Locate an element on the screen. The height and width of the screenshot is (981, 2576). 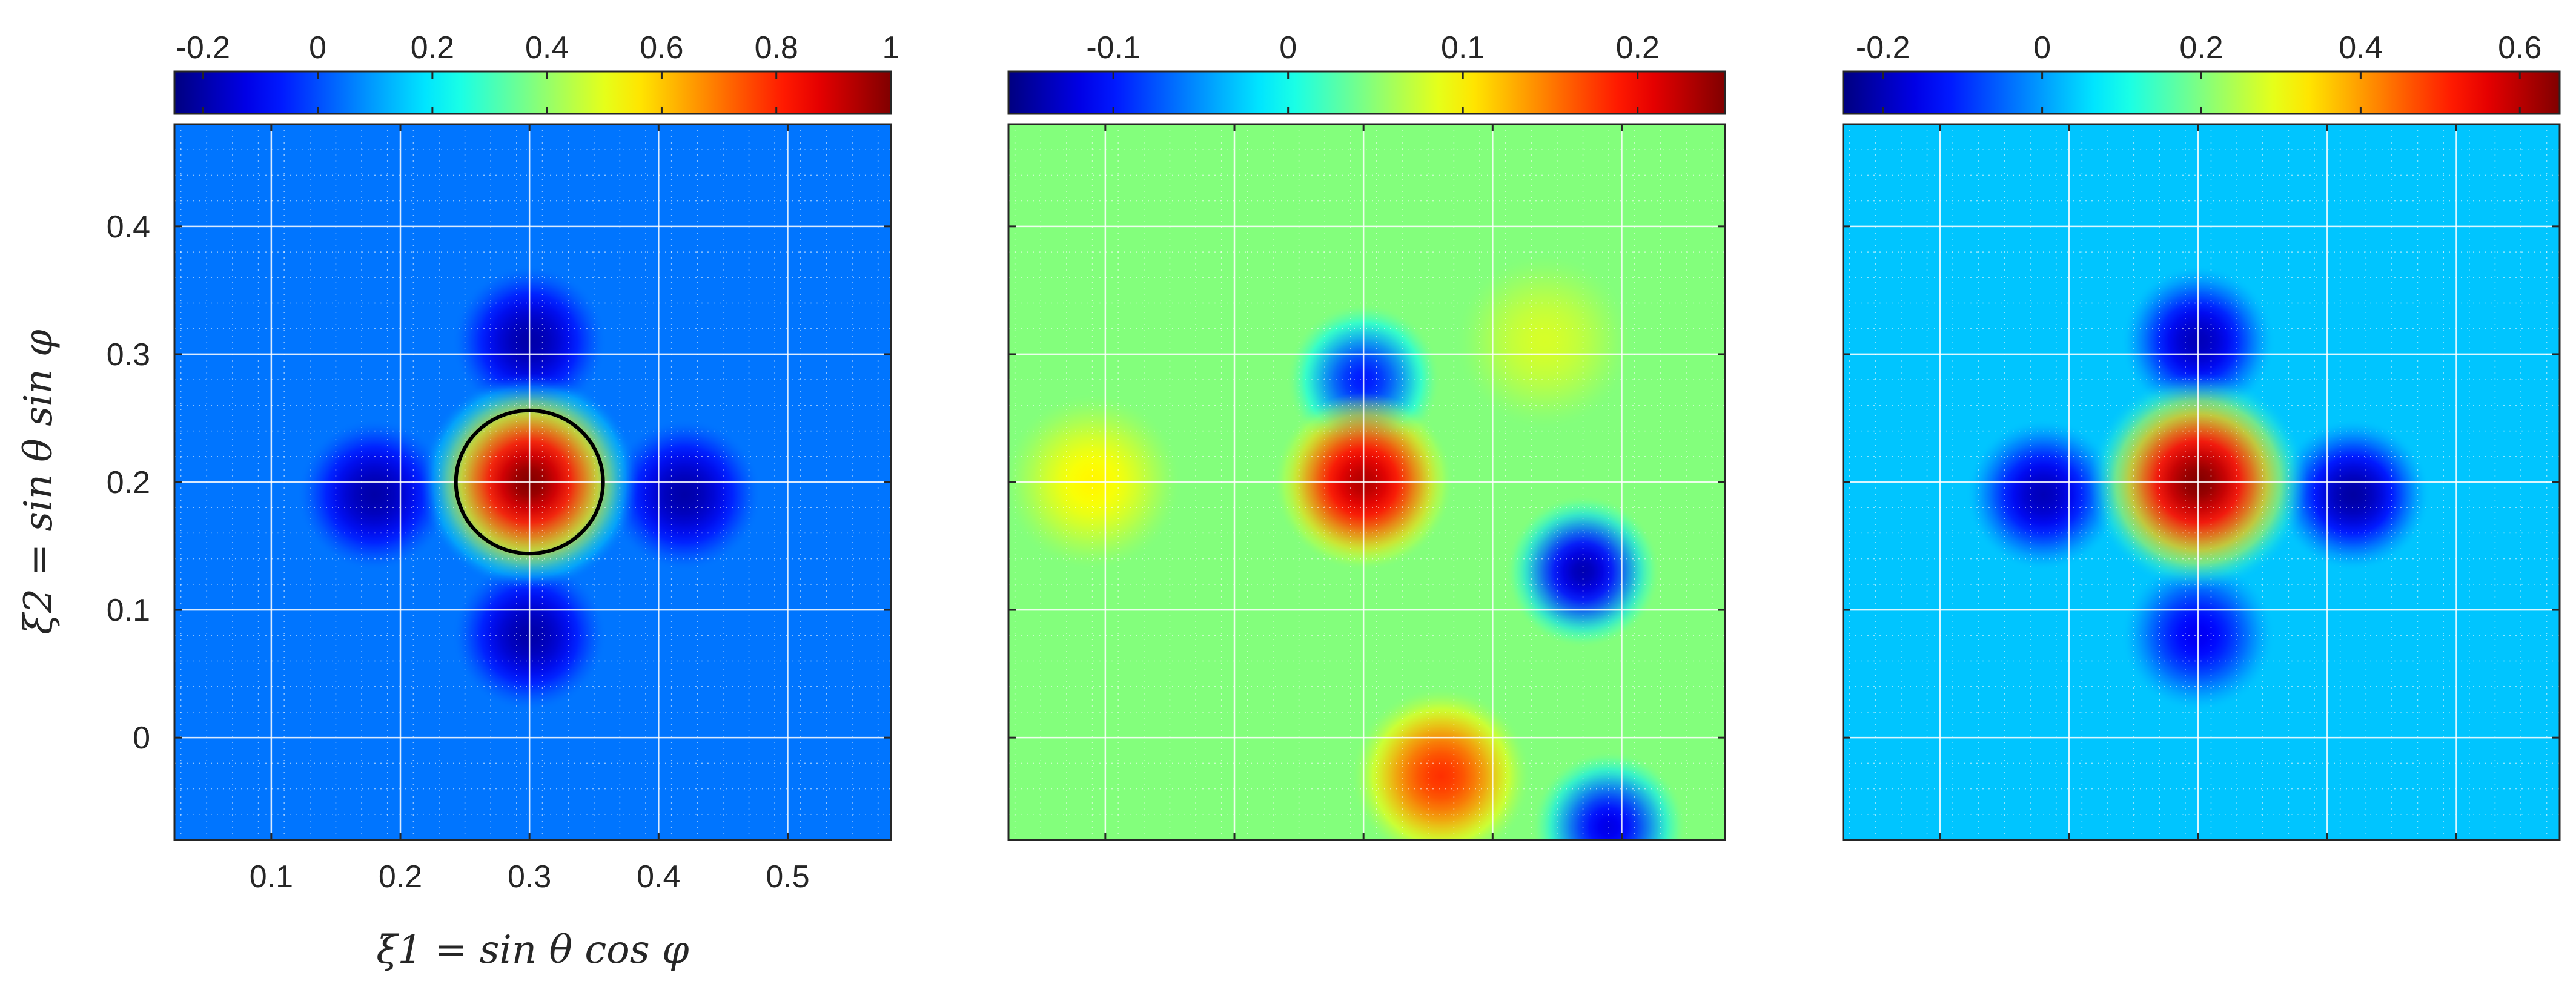
colorbar-middle: -0.1 0 0.1 0.2 is located at coordinates (1366, 72).